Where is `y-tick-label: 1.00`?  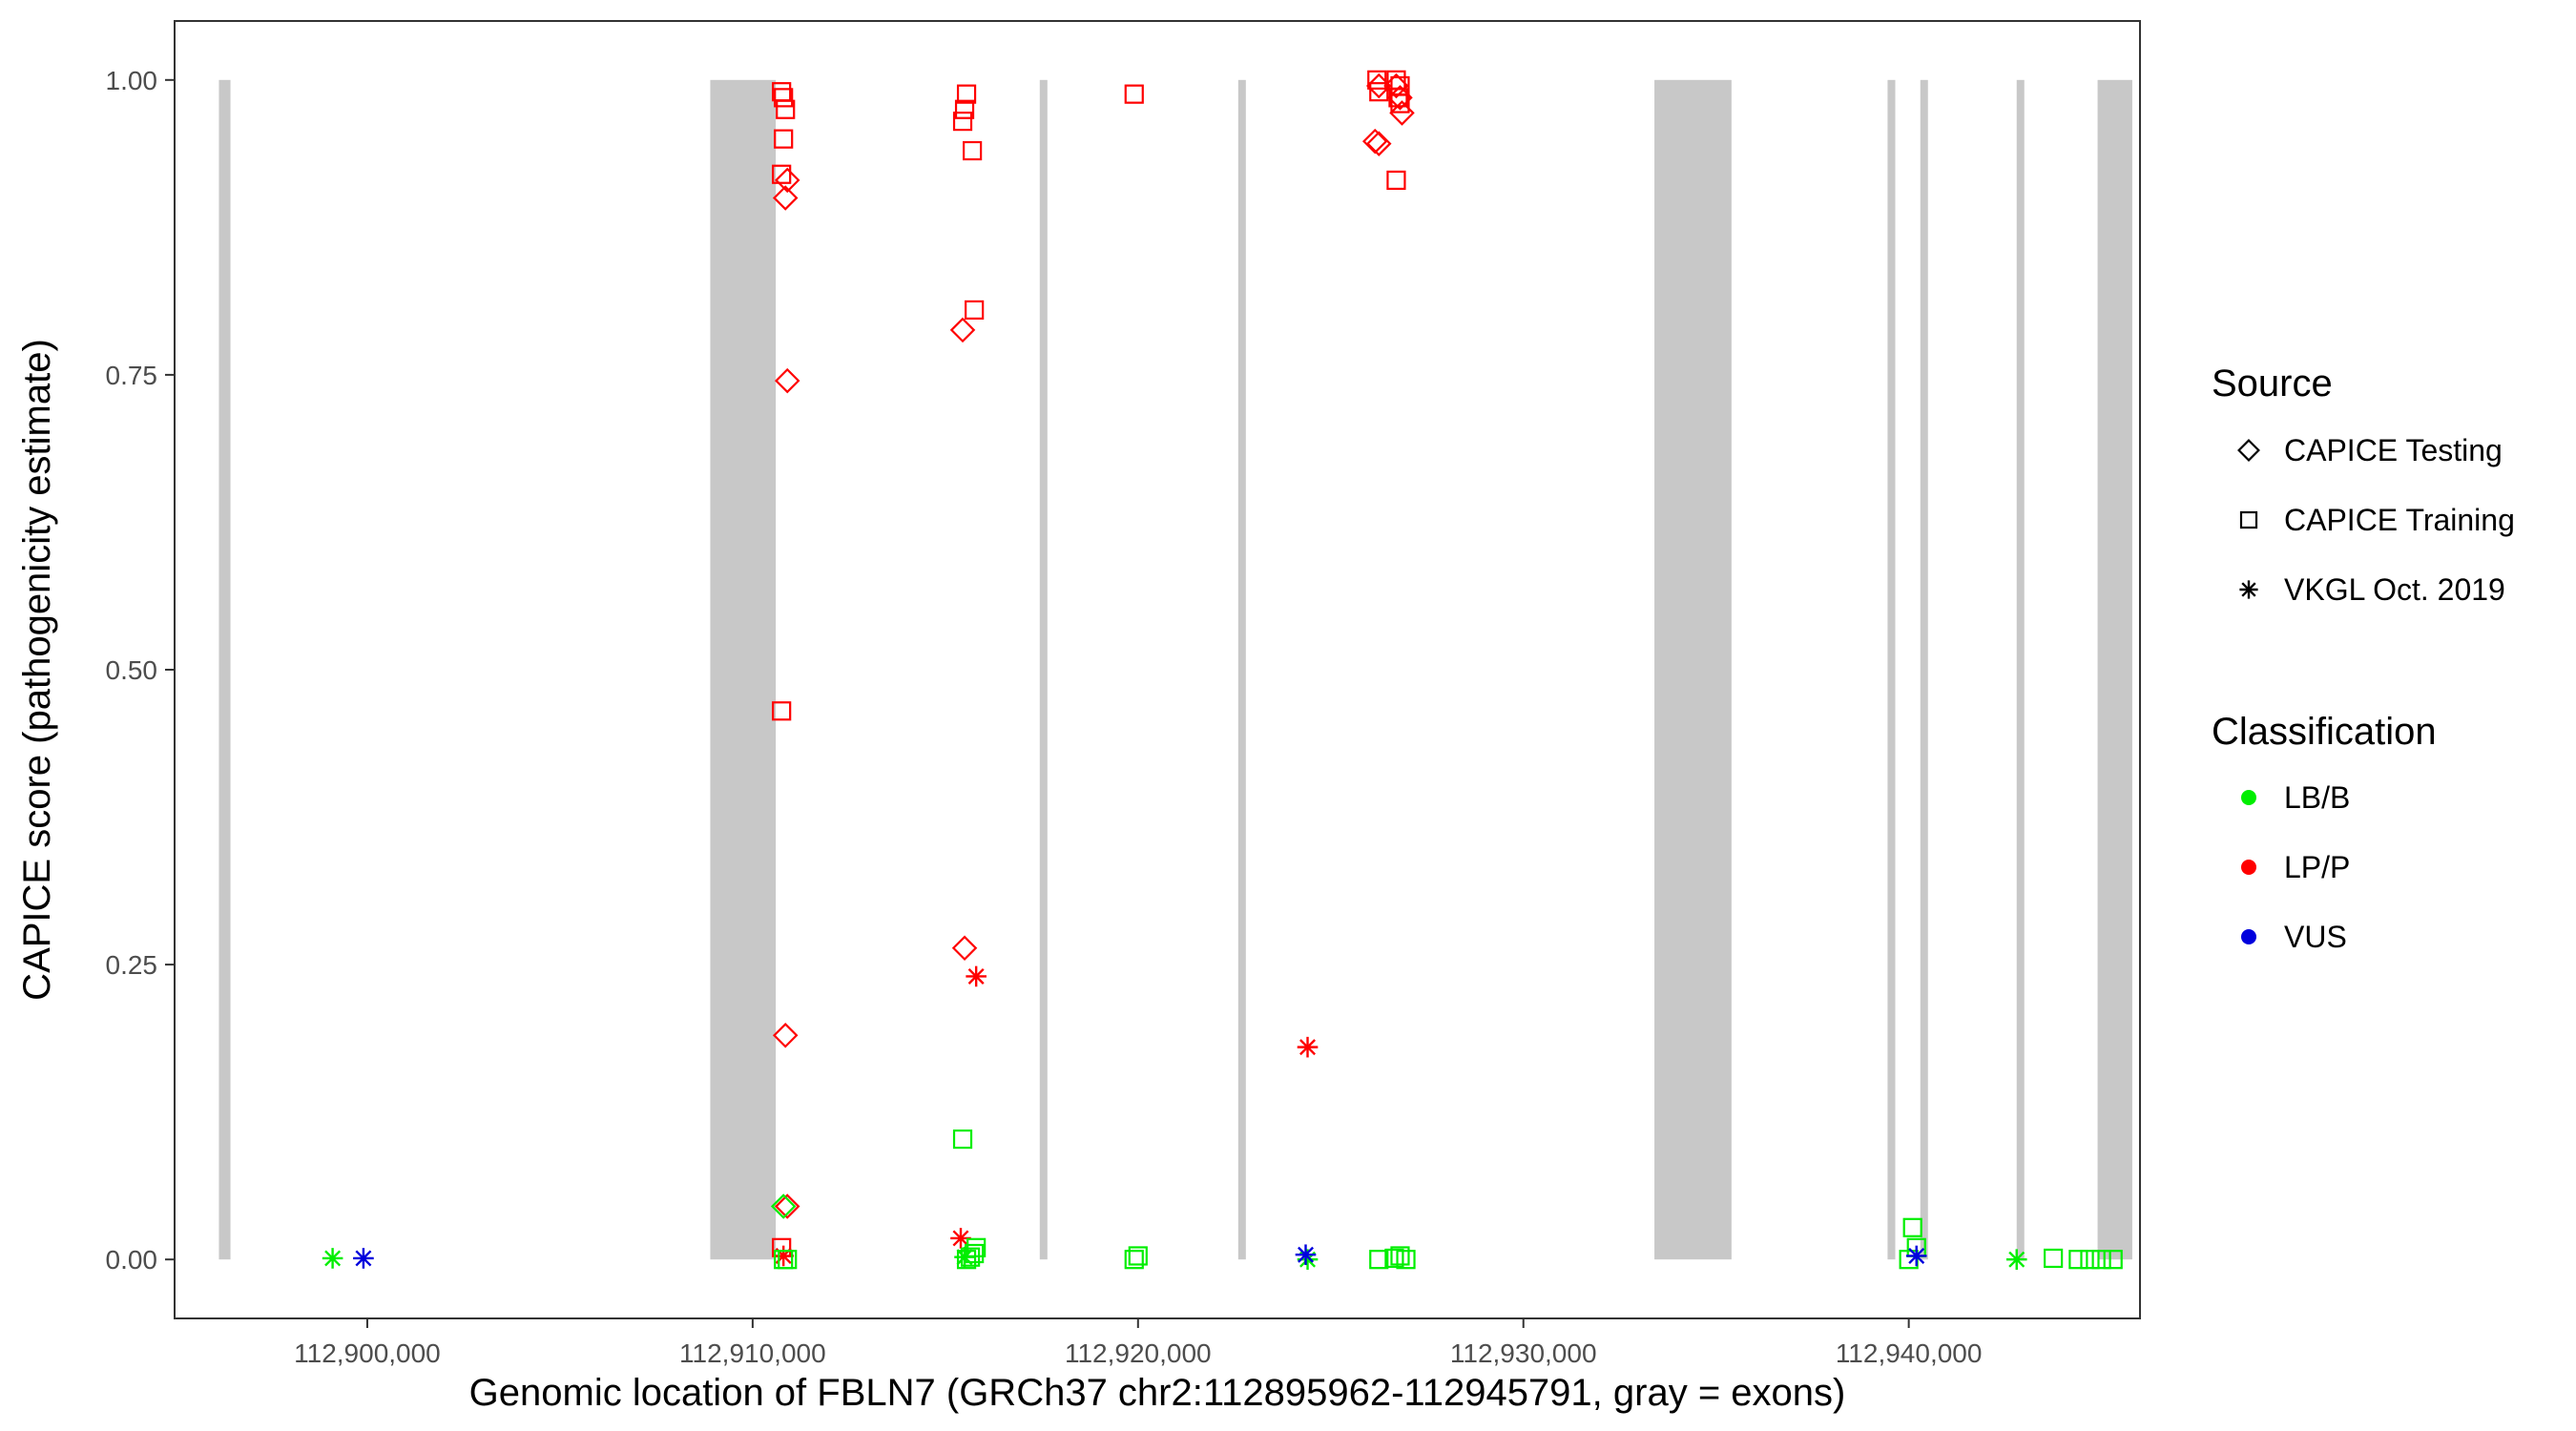
y-tick-label: 1.00 is located at coordinates (132, 80).